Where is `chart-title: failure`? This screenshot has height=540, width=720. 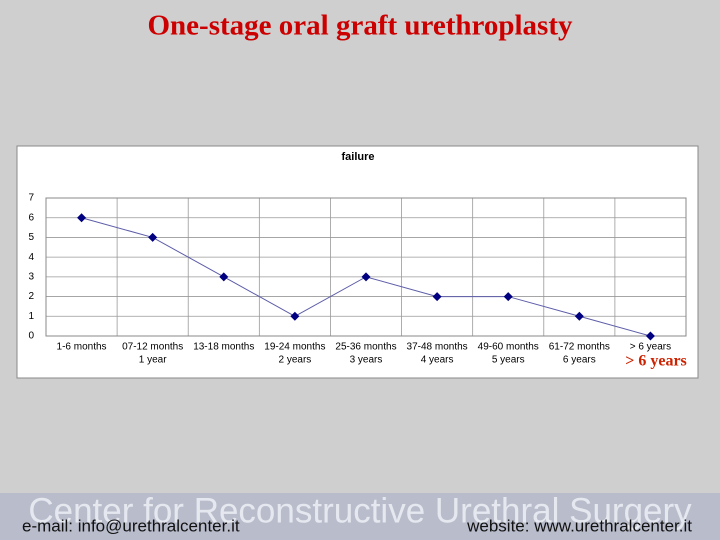
chart-title: failure is located at coordinates (357, 157).